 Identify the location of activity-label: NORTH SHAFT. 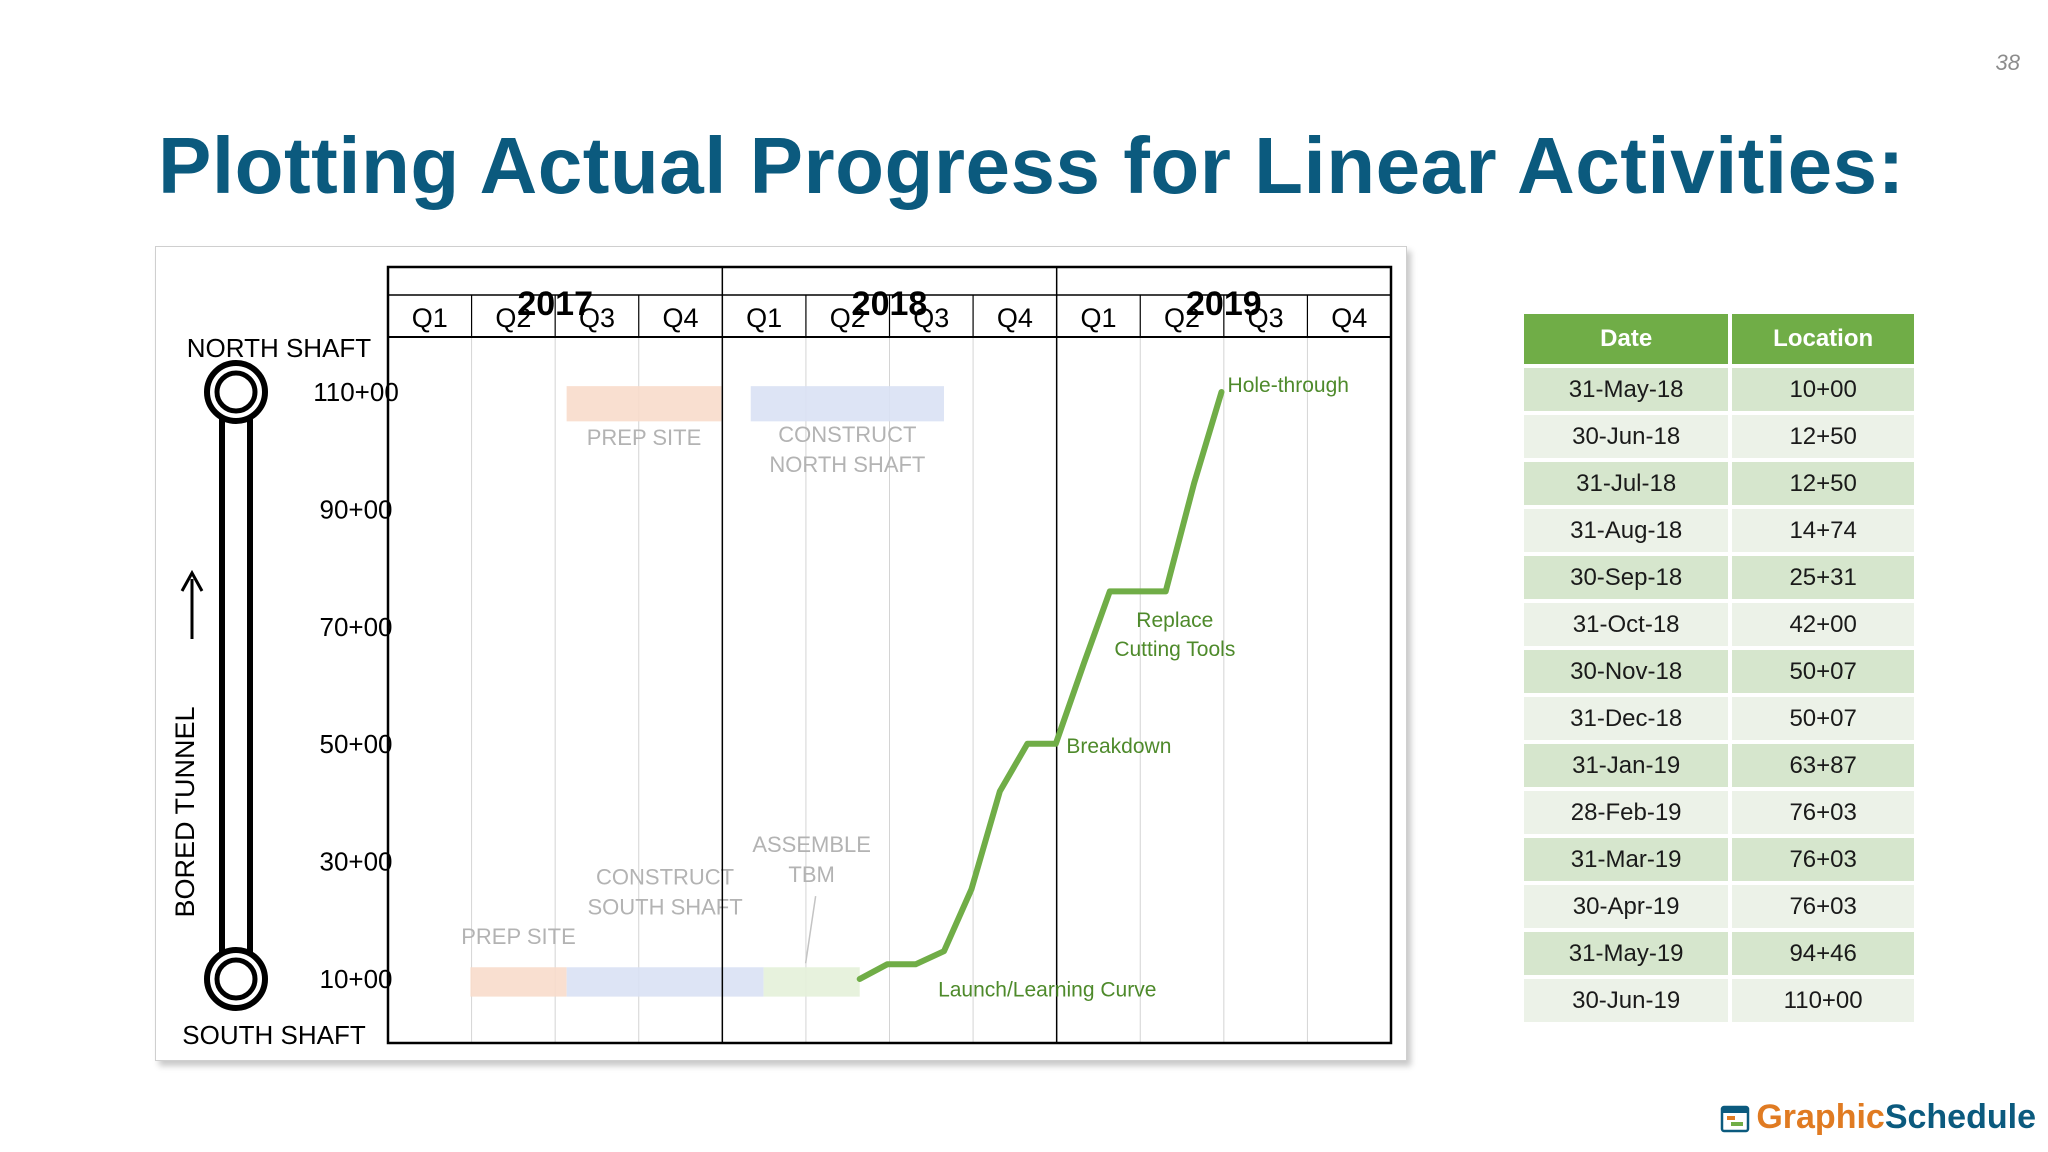
(847, 464).